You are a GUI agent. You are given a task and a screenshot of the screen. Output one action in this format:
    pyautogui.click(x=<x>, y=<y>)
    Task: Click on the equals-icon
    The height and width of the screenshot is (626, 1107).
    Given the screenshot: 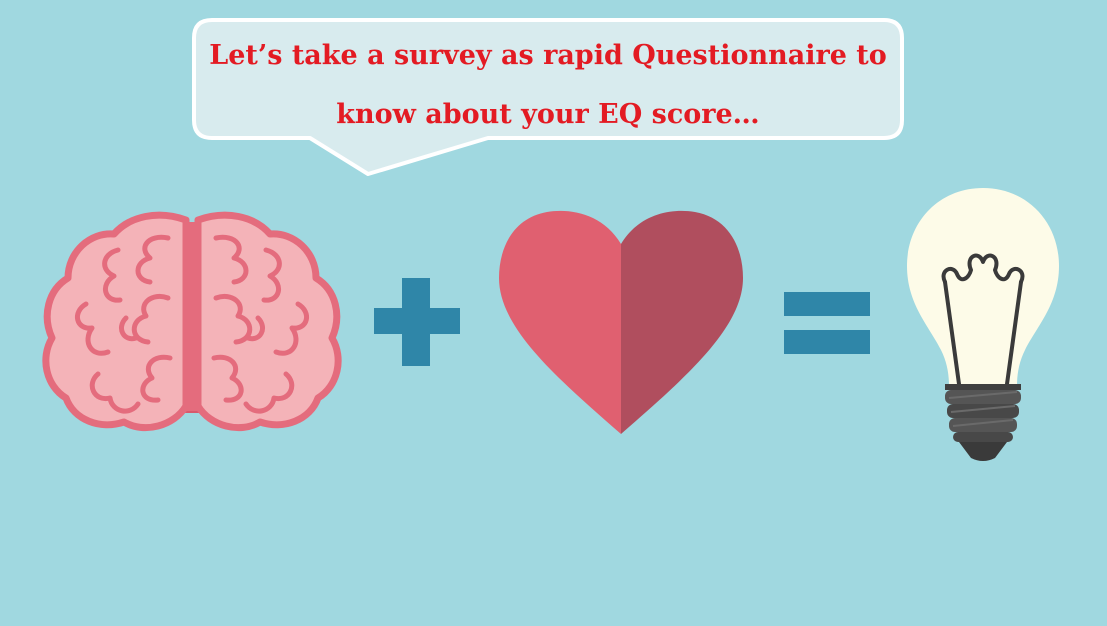 What is the action you would take?
    pyautogui.click(x=827, y=323)
    